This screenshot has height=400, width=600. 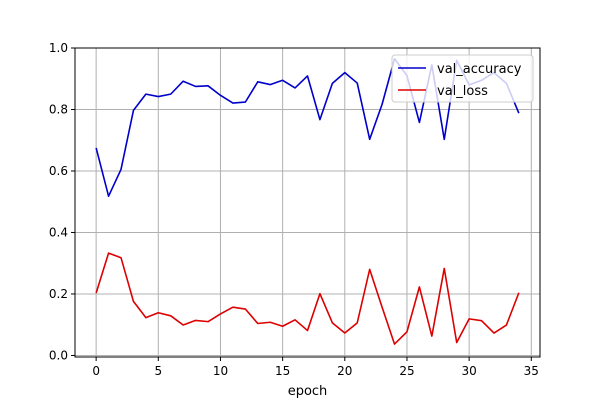 I want to click on x-tick-label: 35, so click(x=531, y=371).